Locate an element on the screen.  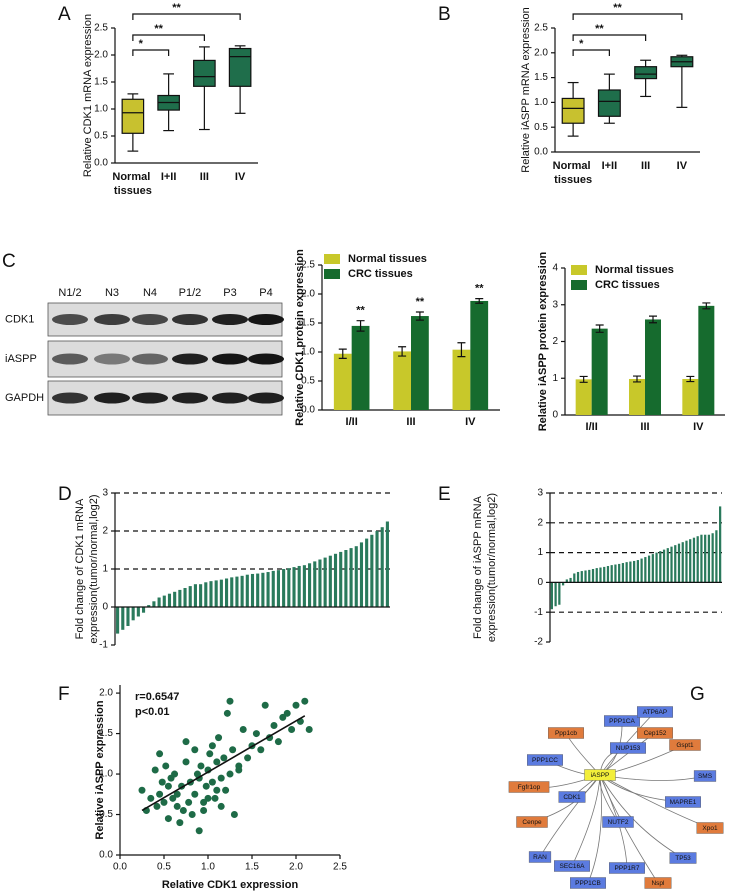
x-tick-label: I/II is located at coordinates (352, 422).